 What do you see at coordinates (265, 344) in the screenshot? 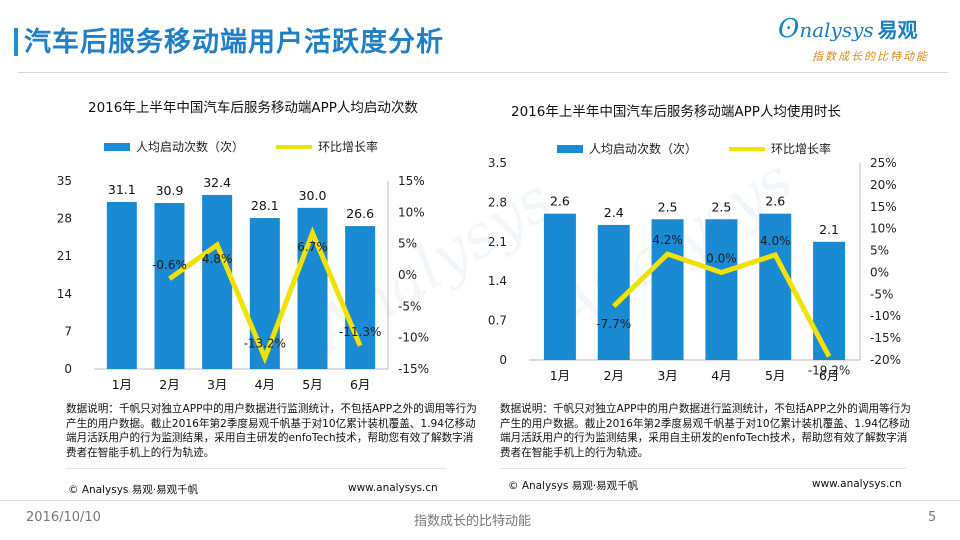
I see `line-value-label: -13.2%` at bounding box center [265, 344].